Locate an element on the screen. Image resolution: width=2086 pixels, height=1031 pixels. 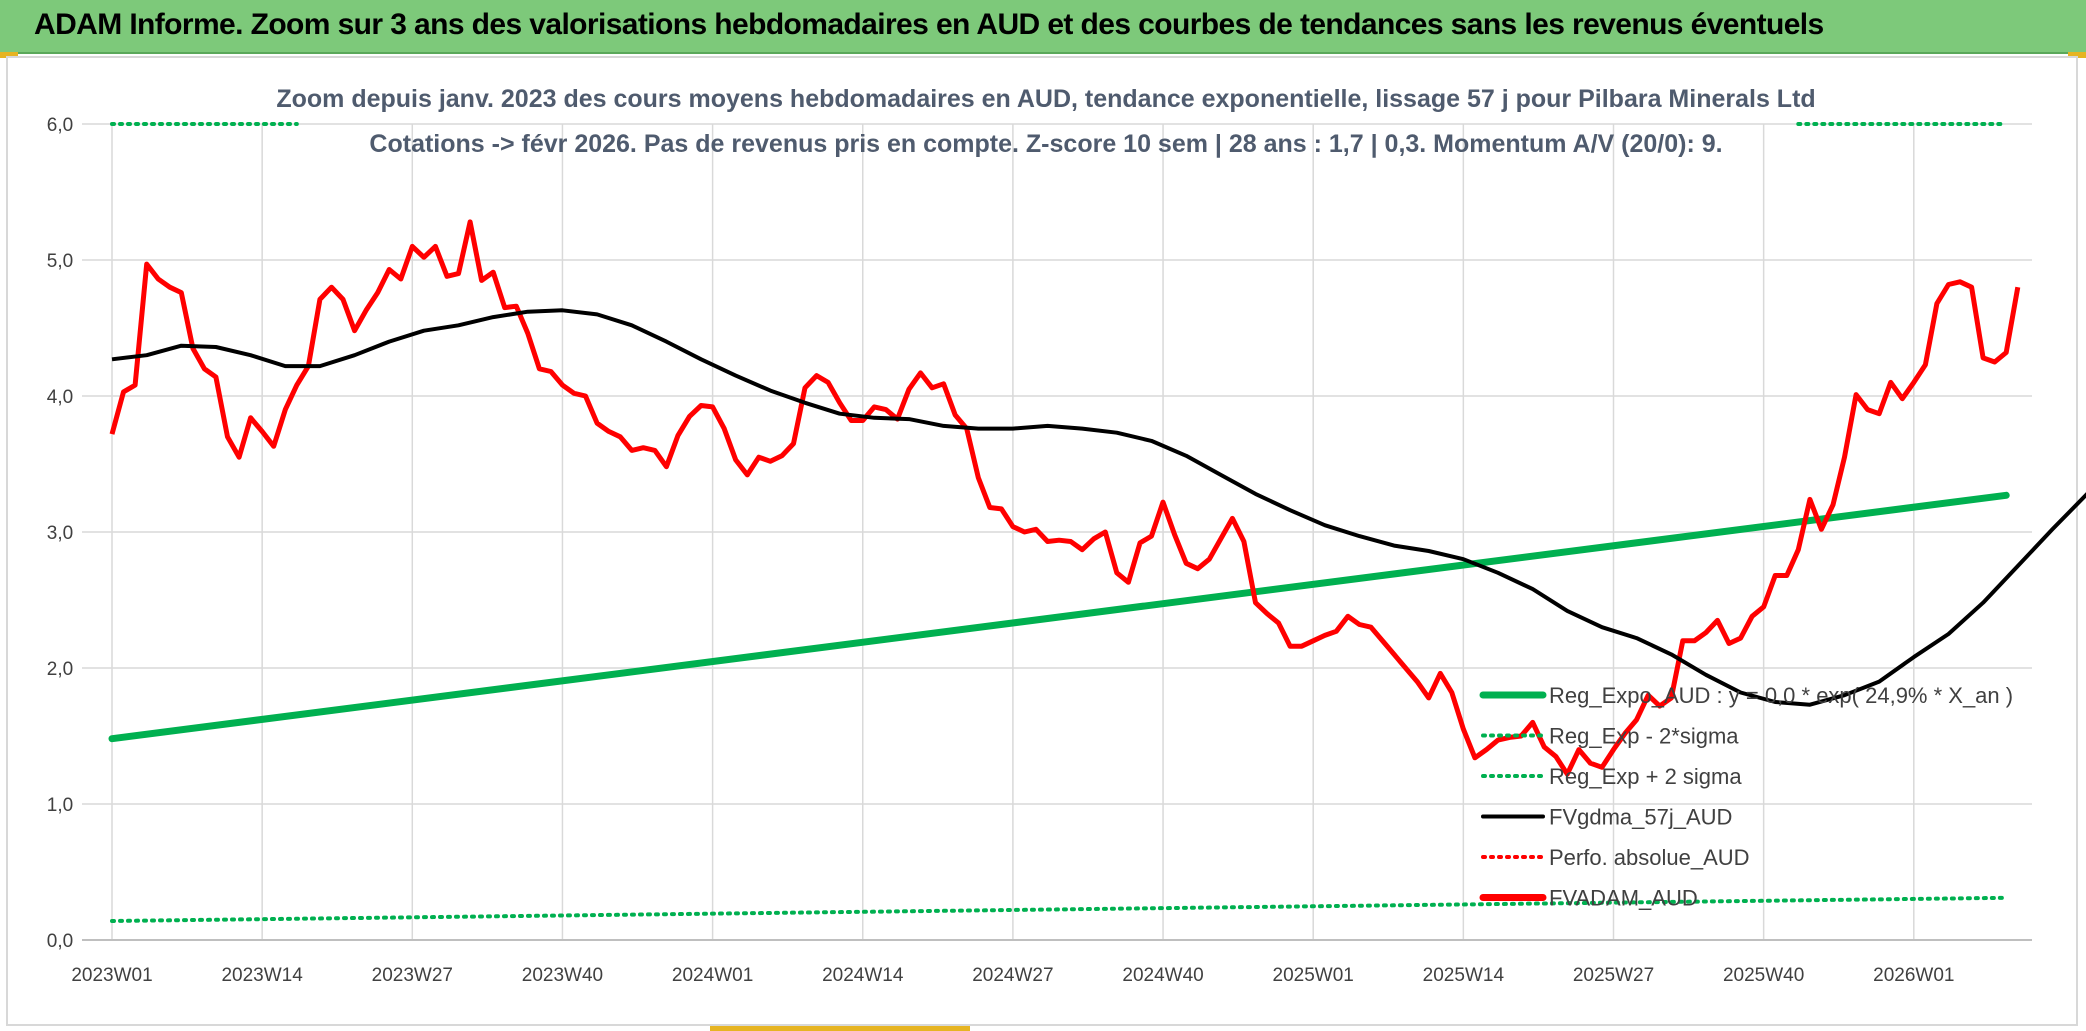
x-tick-label: 2025W01 is located at coordinates (1313, 975).